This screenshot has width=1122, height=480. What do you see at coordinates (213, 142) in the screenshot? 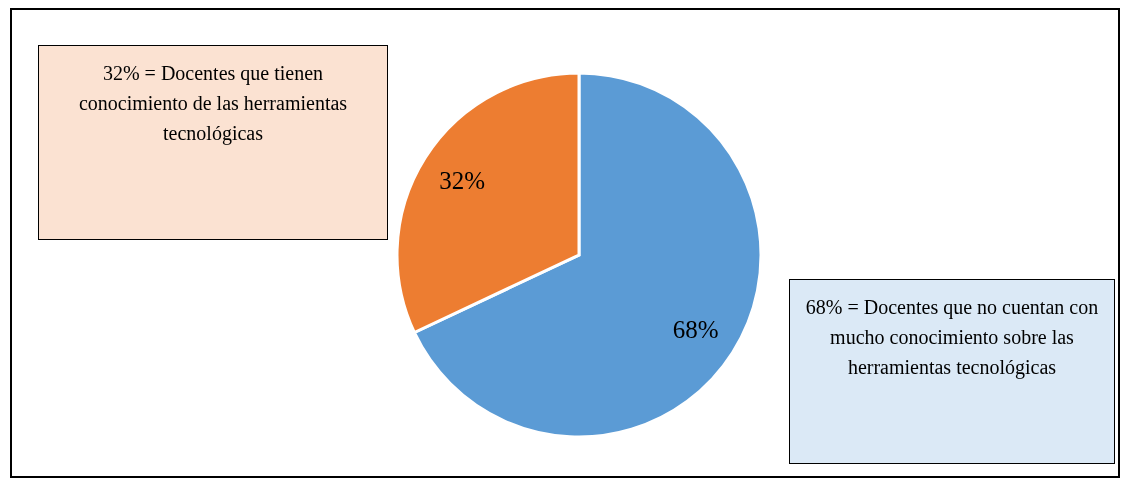
I see `slice-label: 32% = Docentes que tienen conocimiento de las herramientas tecnológicas` at bounding box center [213, 142].